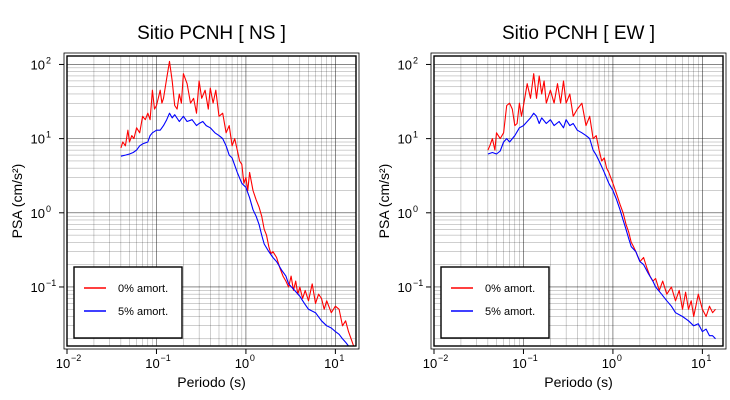 This screenshot has width=730, height=400. I want to click on chart-title: Sitio PCNH [ EW ], so click(578, 33).